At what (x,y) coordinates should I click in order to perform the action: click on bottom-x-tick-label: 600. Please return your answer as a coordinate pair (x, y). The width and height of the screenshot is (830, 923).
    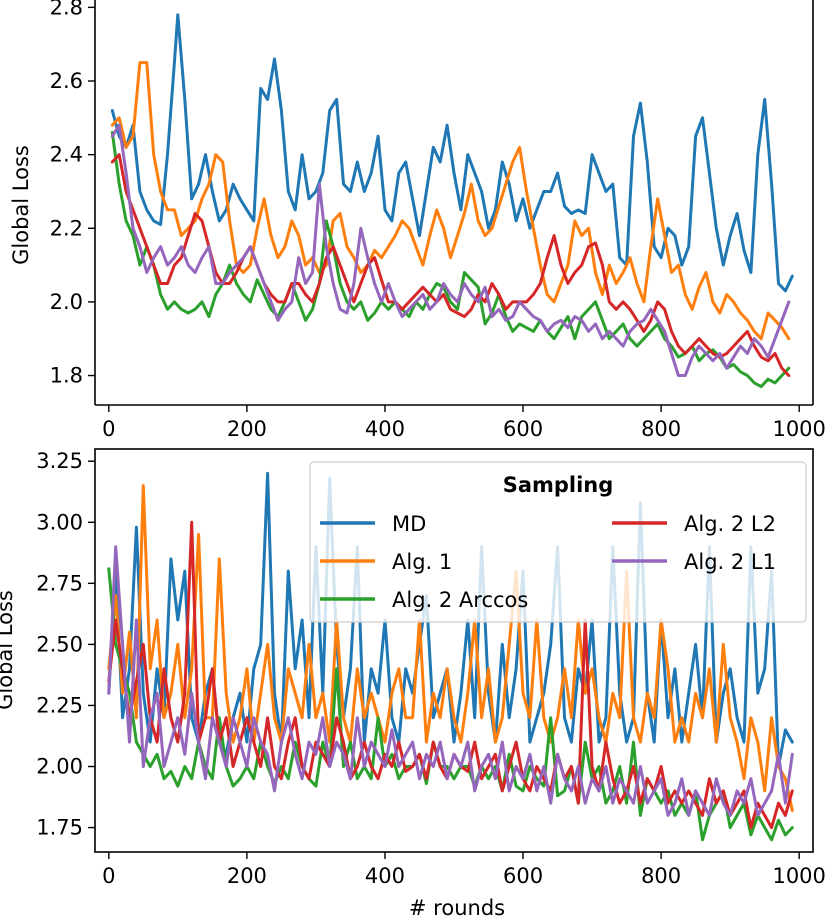
    Looking at the image, I should click on (523, 876).